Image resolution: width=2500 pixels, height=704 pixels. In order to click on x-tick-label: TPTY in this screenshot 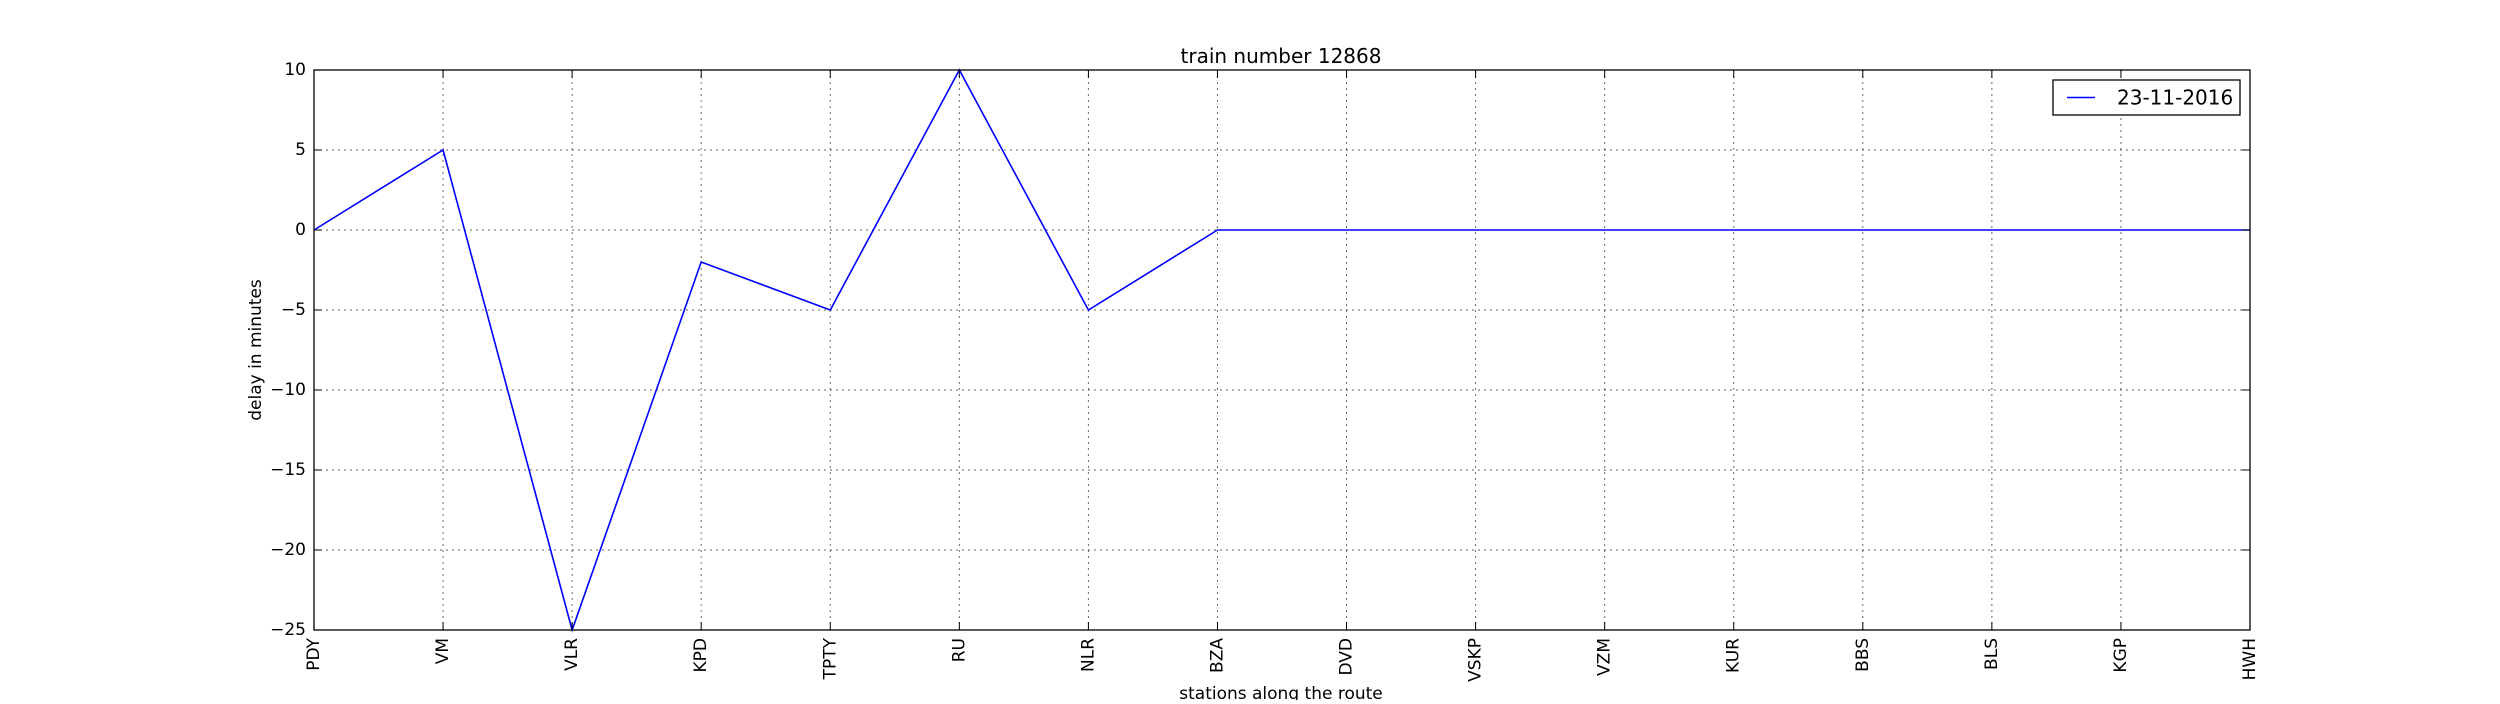, I will do `click(830, 658)`.